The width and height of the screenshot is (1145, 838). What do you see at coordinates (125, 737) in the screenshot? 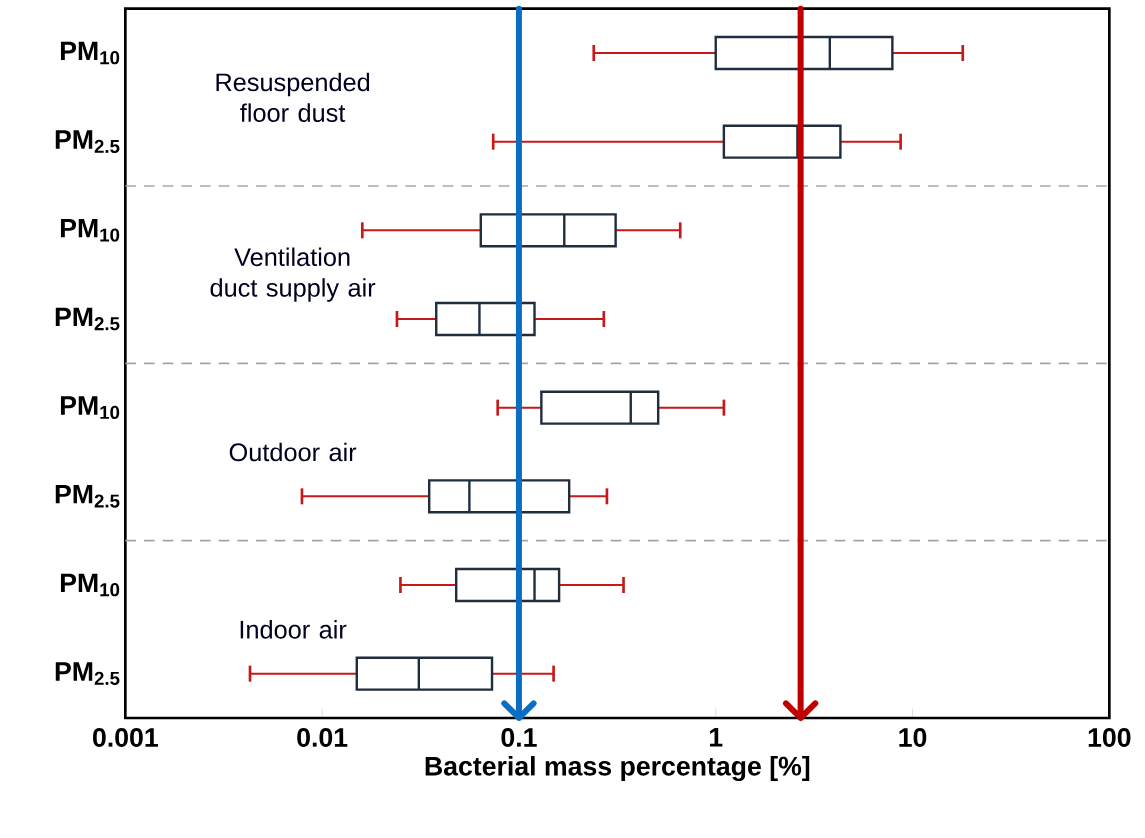
I see `x-tick-label: 0.001` at bounding box center [125, 737].